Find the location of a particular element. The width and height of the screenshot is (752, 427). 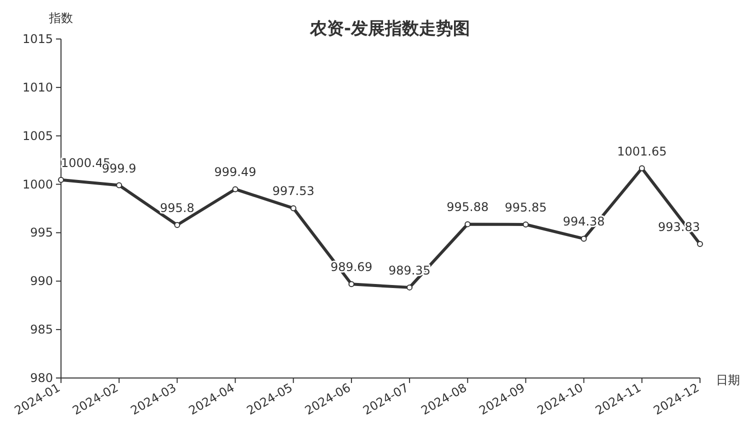

y-tick-label: 1010 is located at coordinates (37, 87).